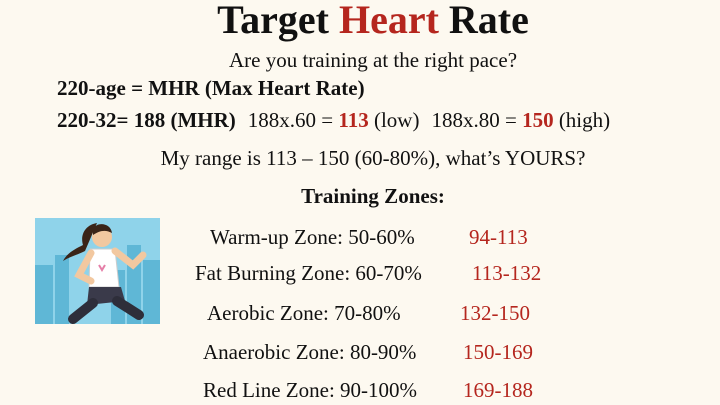  Describe the element at coordinates (290, 120) in the screenshot. I see `example-calc: 188x.60 =` at that location.